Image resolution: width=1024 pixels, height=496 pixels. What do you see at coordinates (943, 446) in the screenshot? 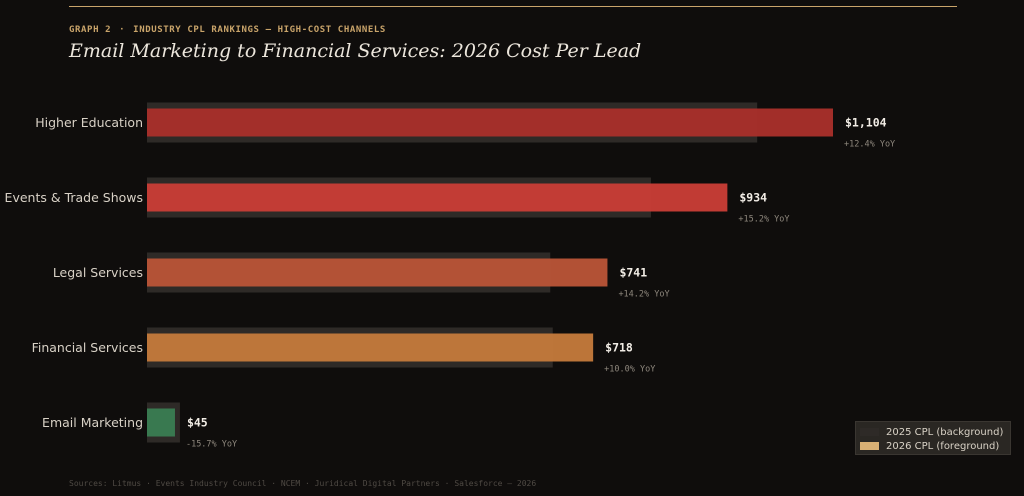
I see `legend-label-2026: 2026 CPL (foreground)` at bounding box center [943, 446].